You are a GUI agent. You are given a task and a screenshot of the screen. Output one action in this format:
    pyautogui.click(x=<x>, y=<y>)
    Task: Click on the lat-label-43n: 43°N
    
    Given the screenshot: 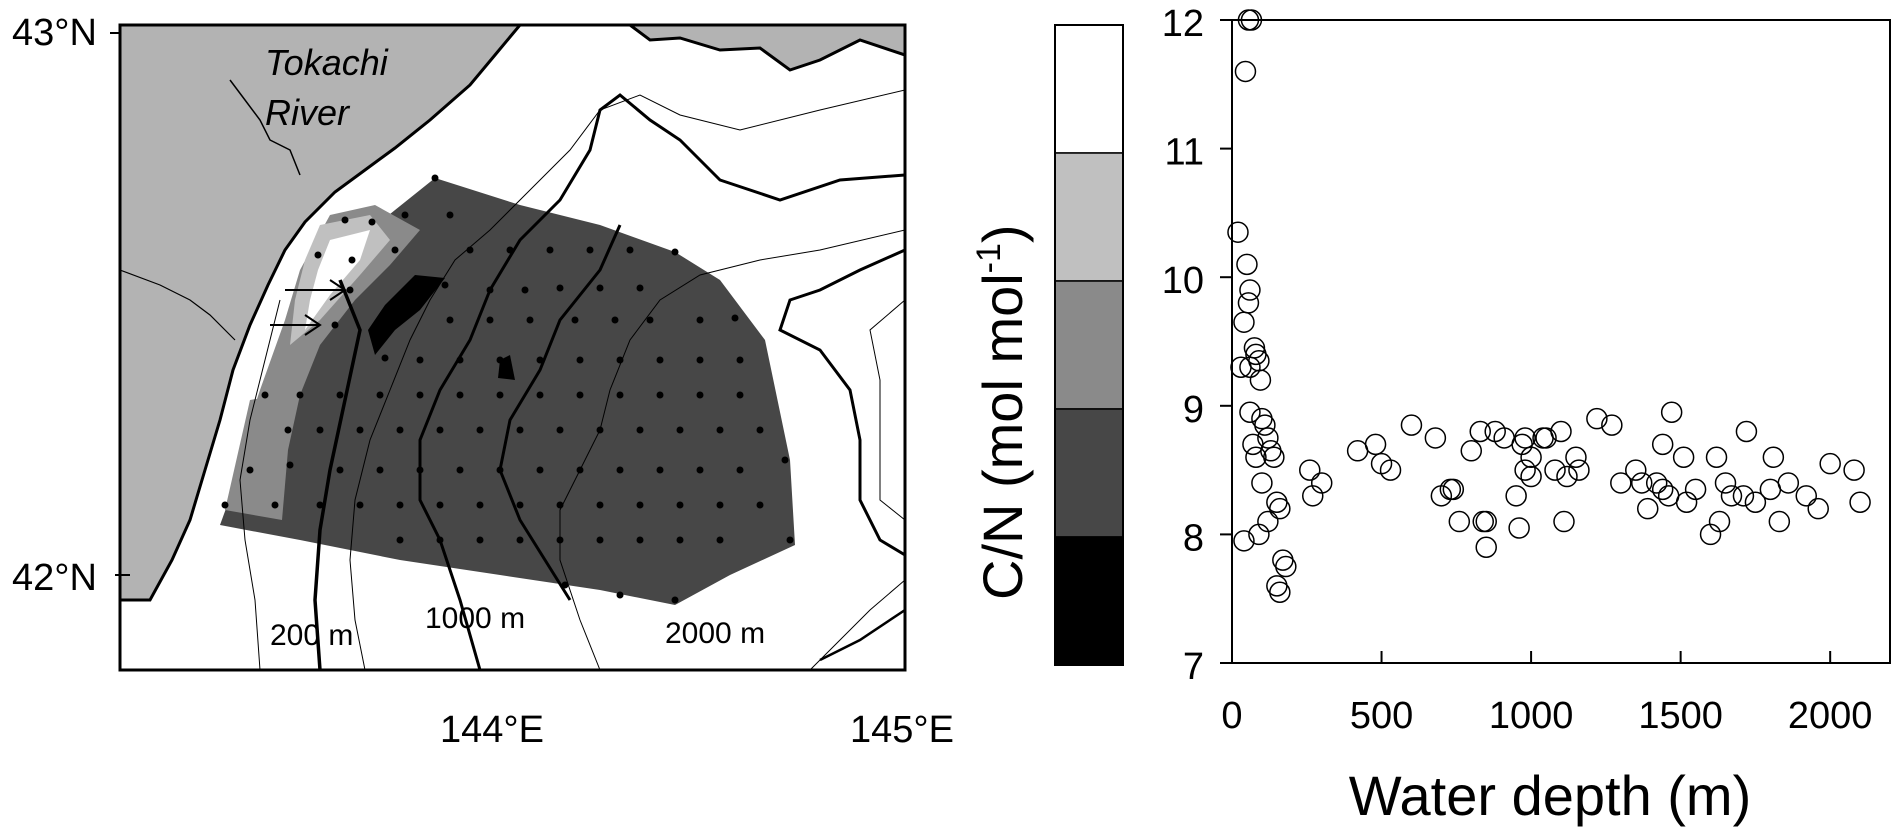 What is the action you would take?
    pyautogui.click(x=54, y=33)
    